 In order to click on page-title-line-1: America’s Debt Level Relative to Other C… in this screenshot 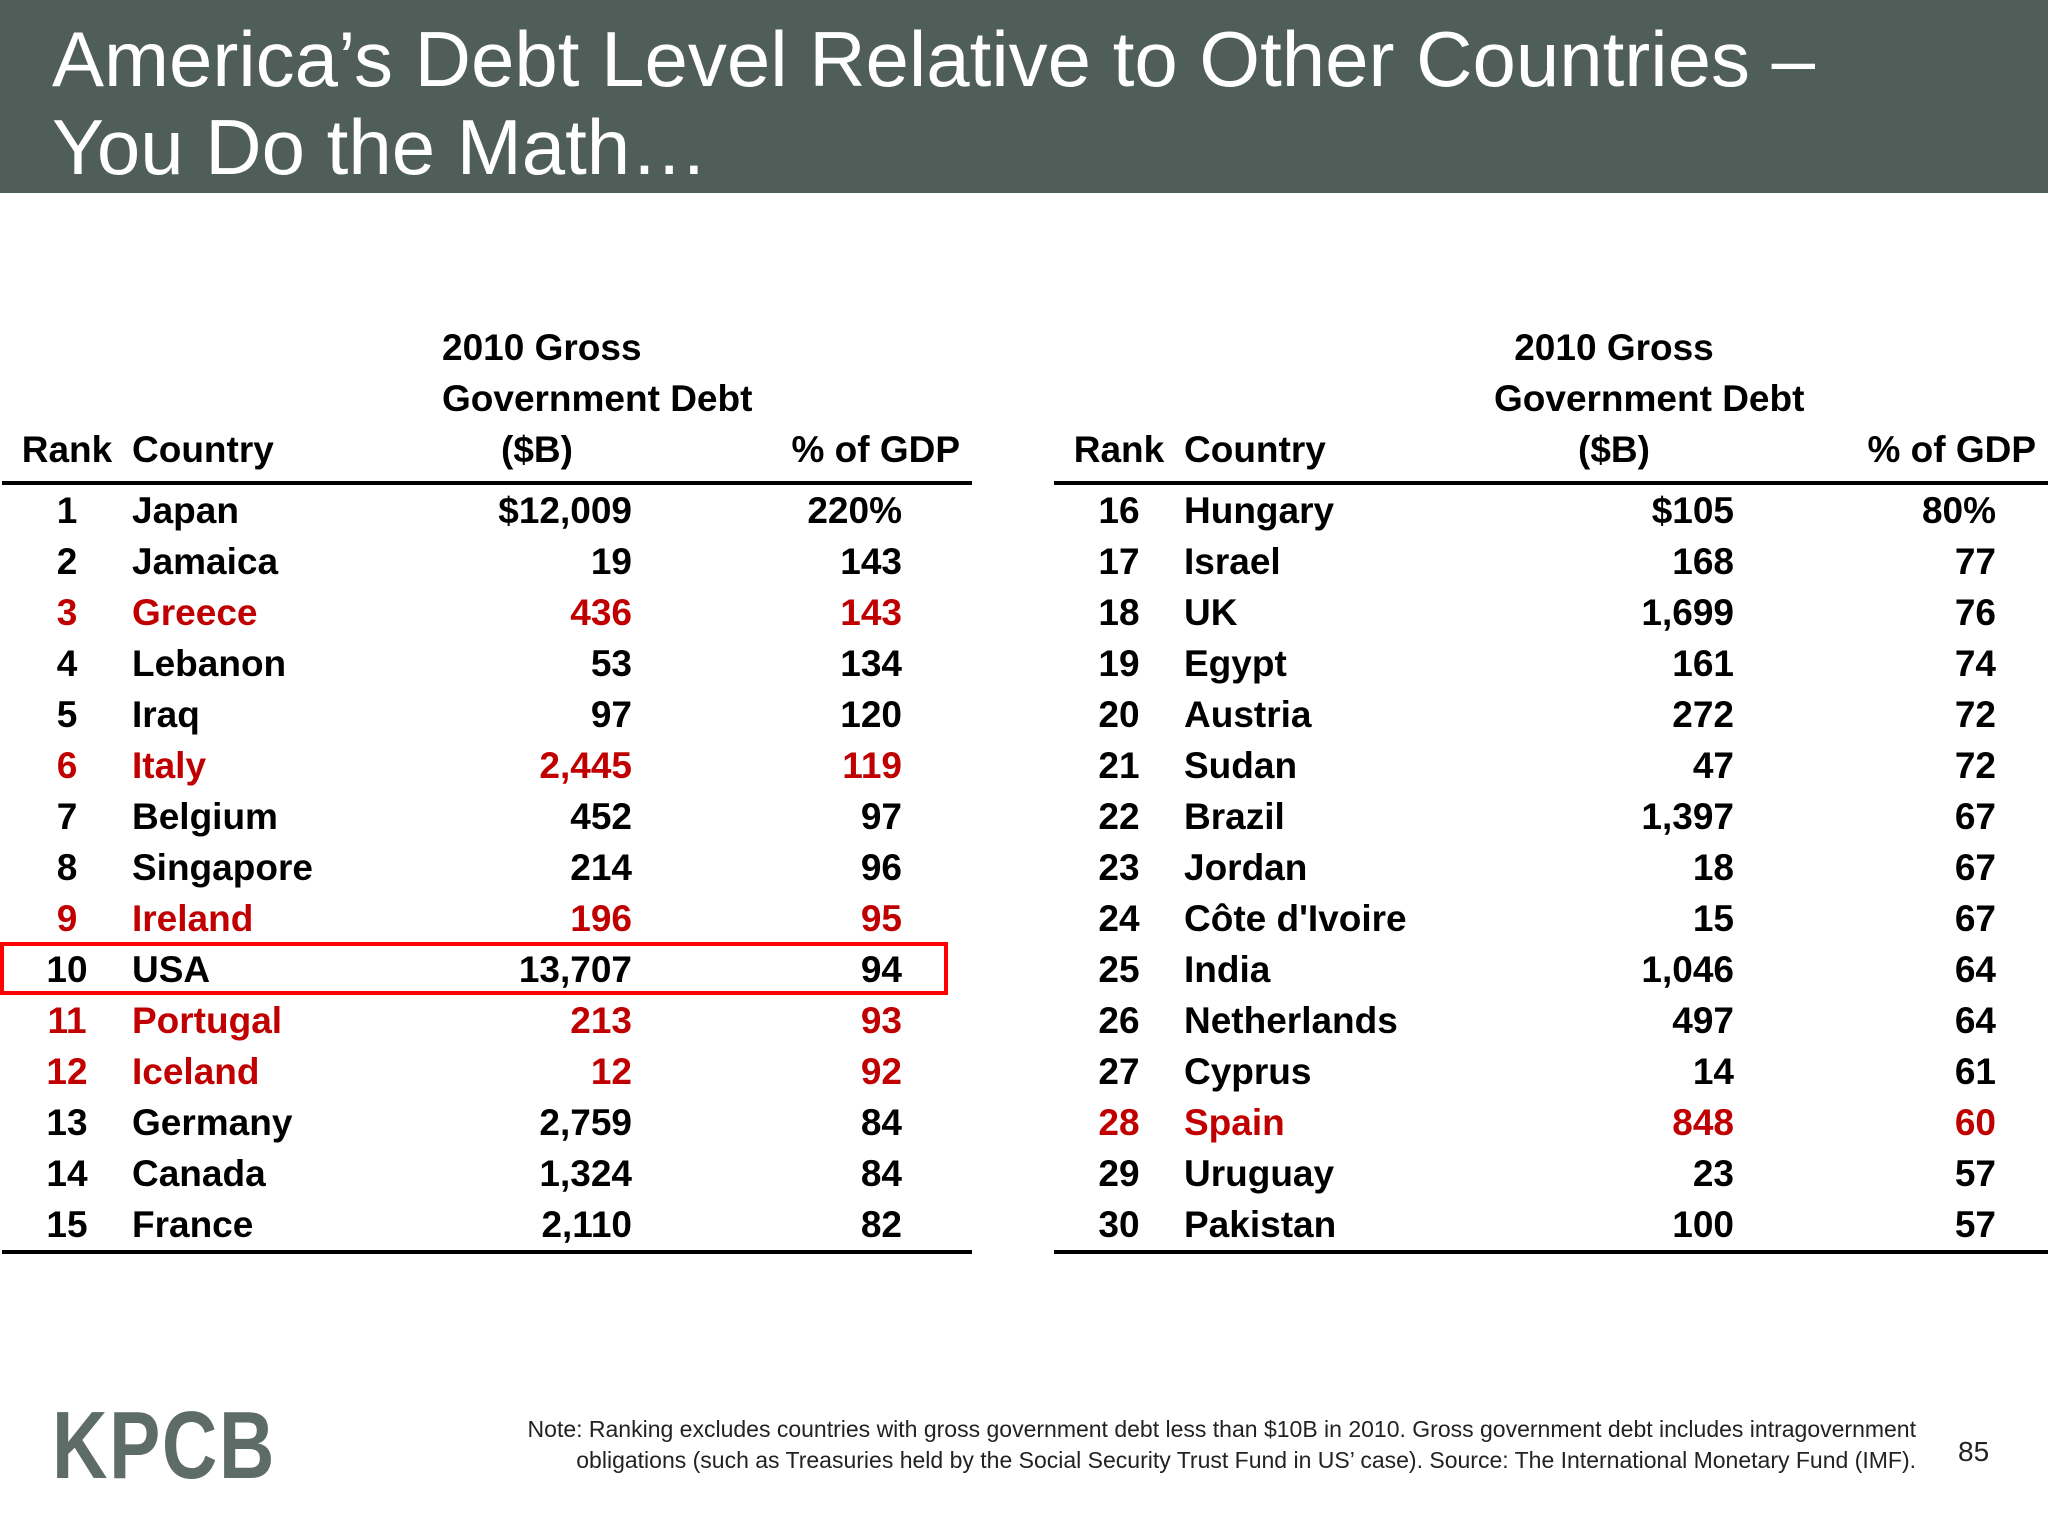, I will do `click(934, 59)`.